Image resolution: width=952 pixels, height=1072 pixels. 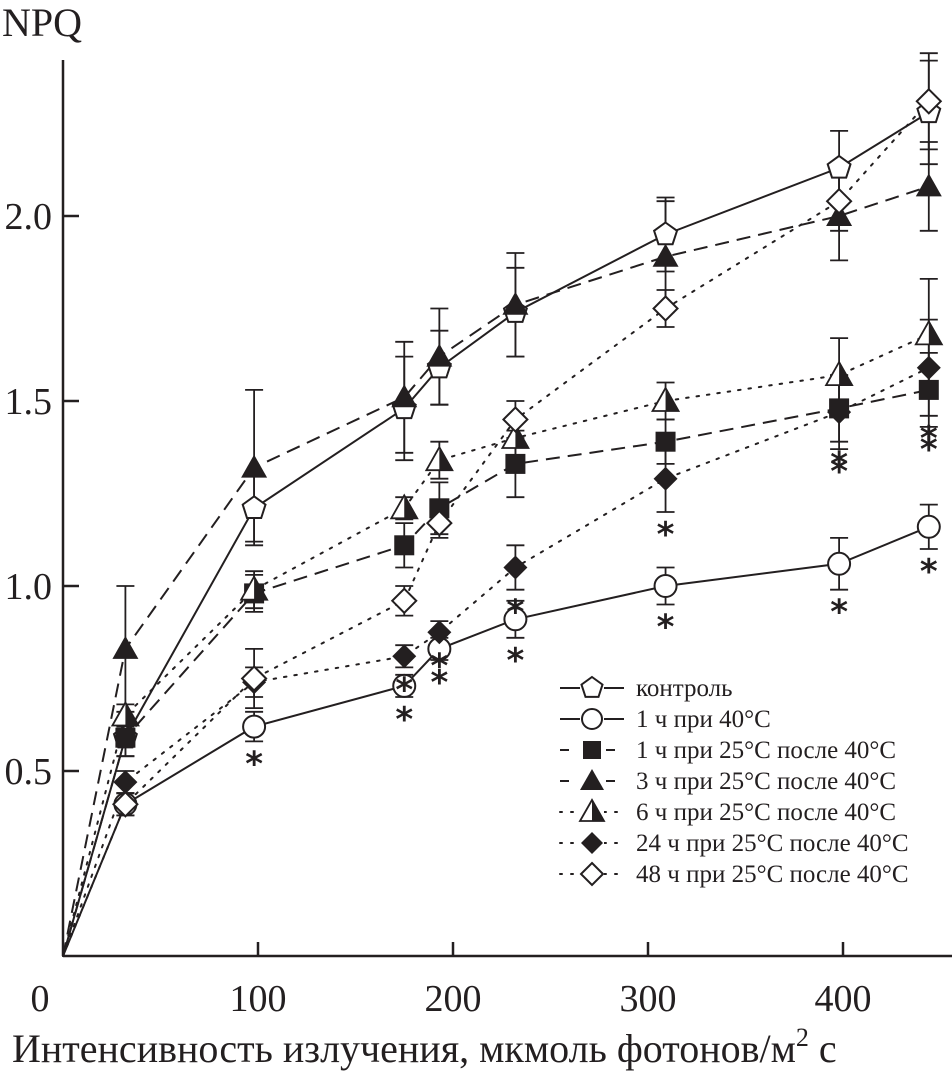 I want to click on y-axis-title: NPQ, so click(x=42, y=22).